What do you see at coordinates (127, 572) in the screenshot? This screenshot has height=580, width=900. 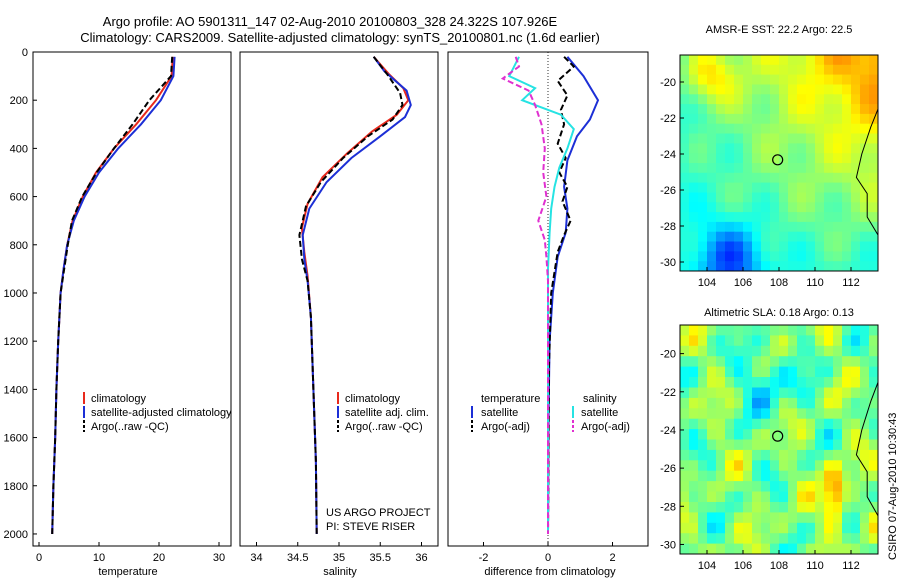 I see `xlabel-temperature: temperature` at bounding box center [127, 572].